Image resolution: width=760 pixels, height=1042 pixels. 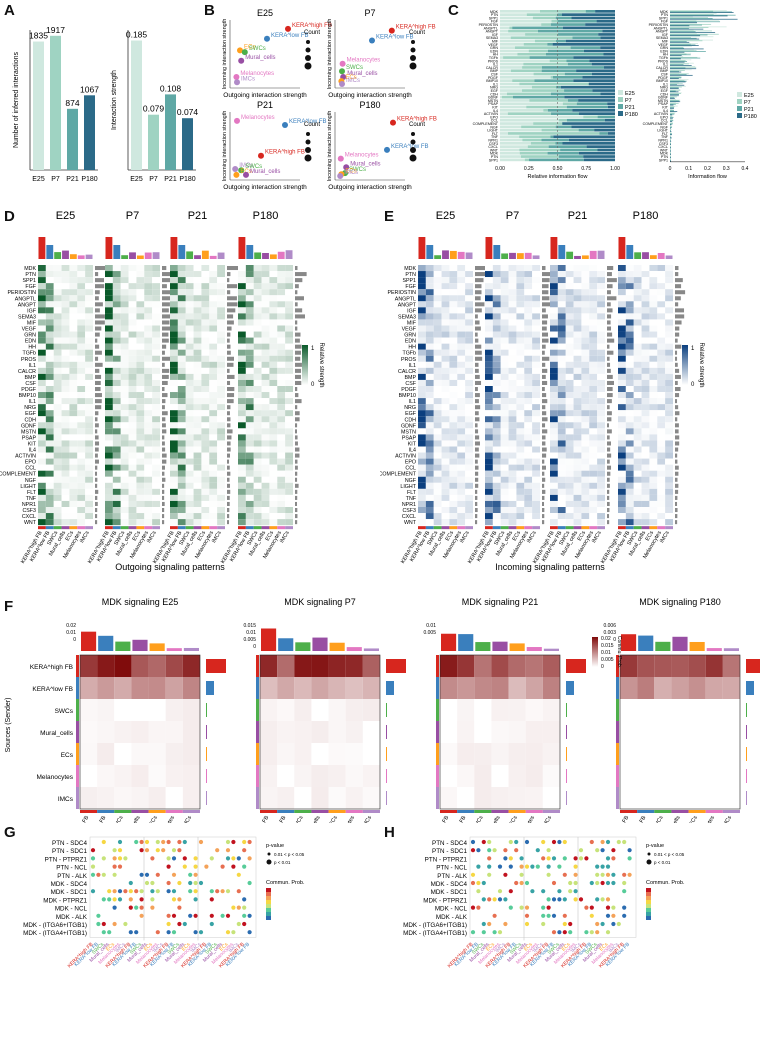 What do you see at coordinates (409, 438) in the screenshot?
I see `pathway-label: PSAP` at bounding box center [409, 438].